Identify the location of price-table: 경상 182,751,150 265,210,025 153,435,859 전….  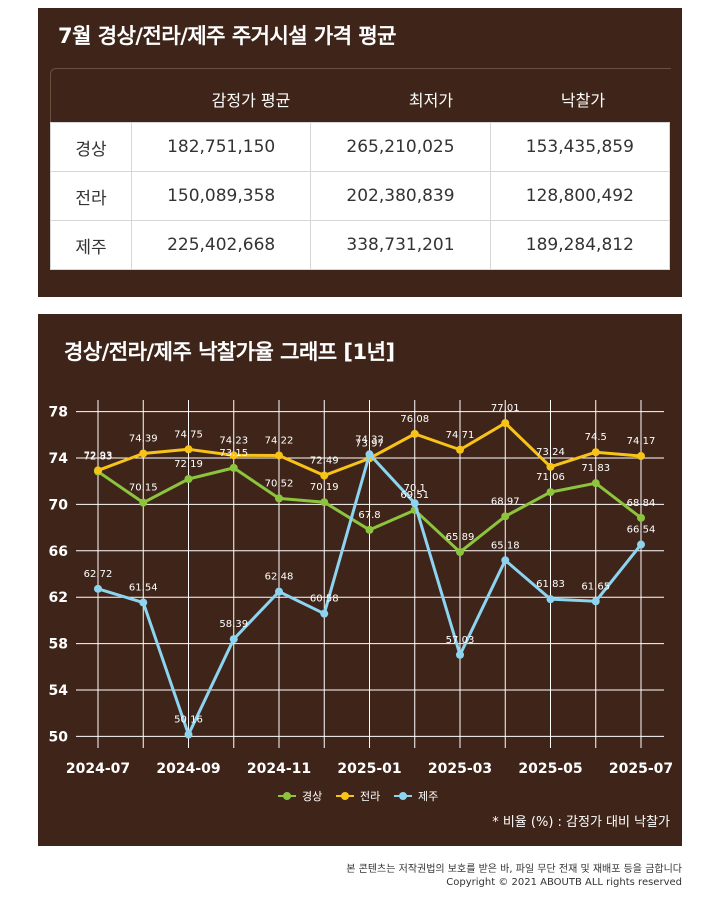
(360, 196).